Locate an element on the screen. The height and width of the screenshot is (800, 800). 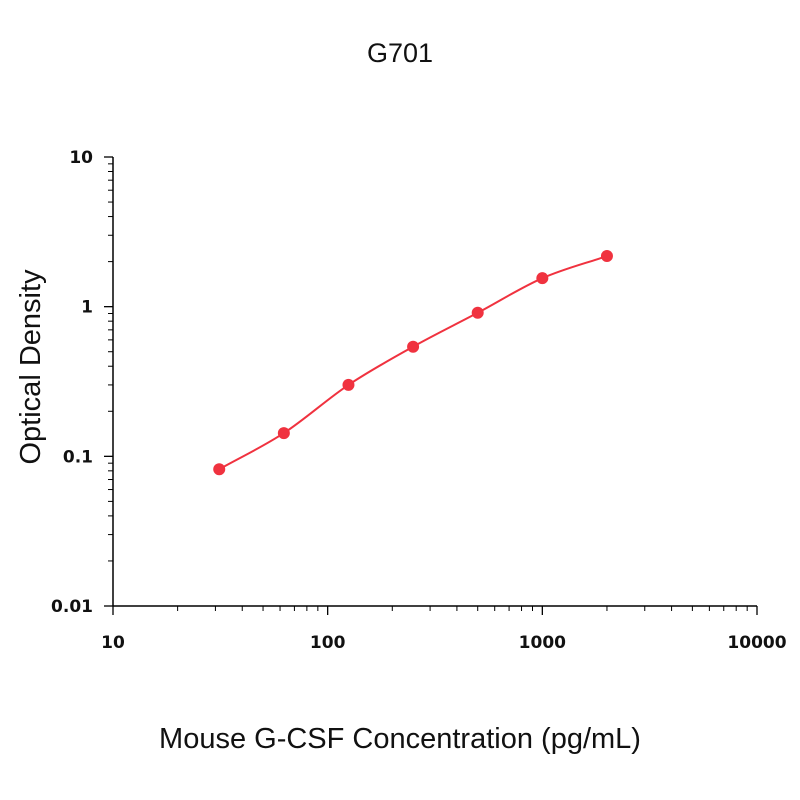
y-tick-label: 0.1 is located at coordinates (78, 457).